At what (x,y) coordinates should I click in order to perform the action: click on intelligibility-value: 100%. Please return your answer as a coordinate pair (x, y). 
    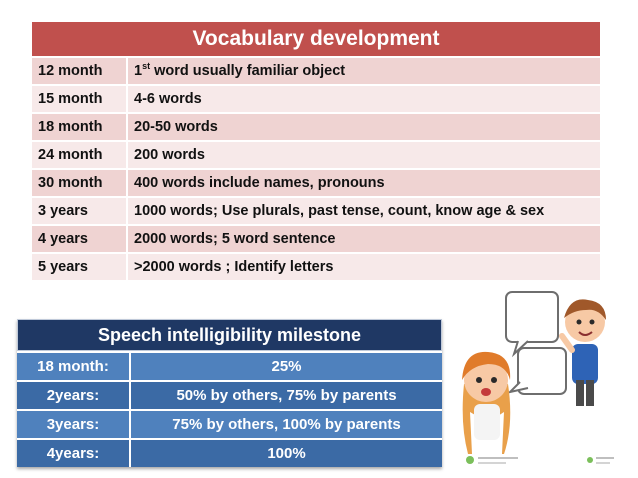
    Looking at the image, I should click on (286, 453).